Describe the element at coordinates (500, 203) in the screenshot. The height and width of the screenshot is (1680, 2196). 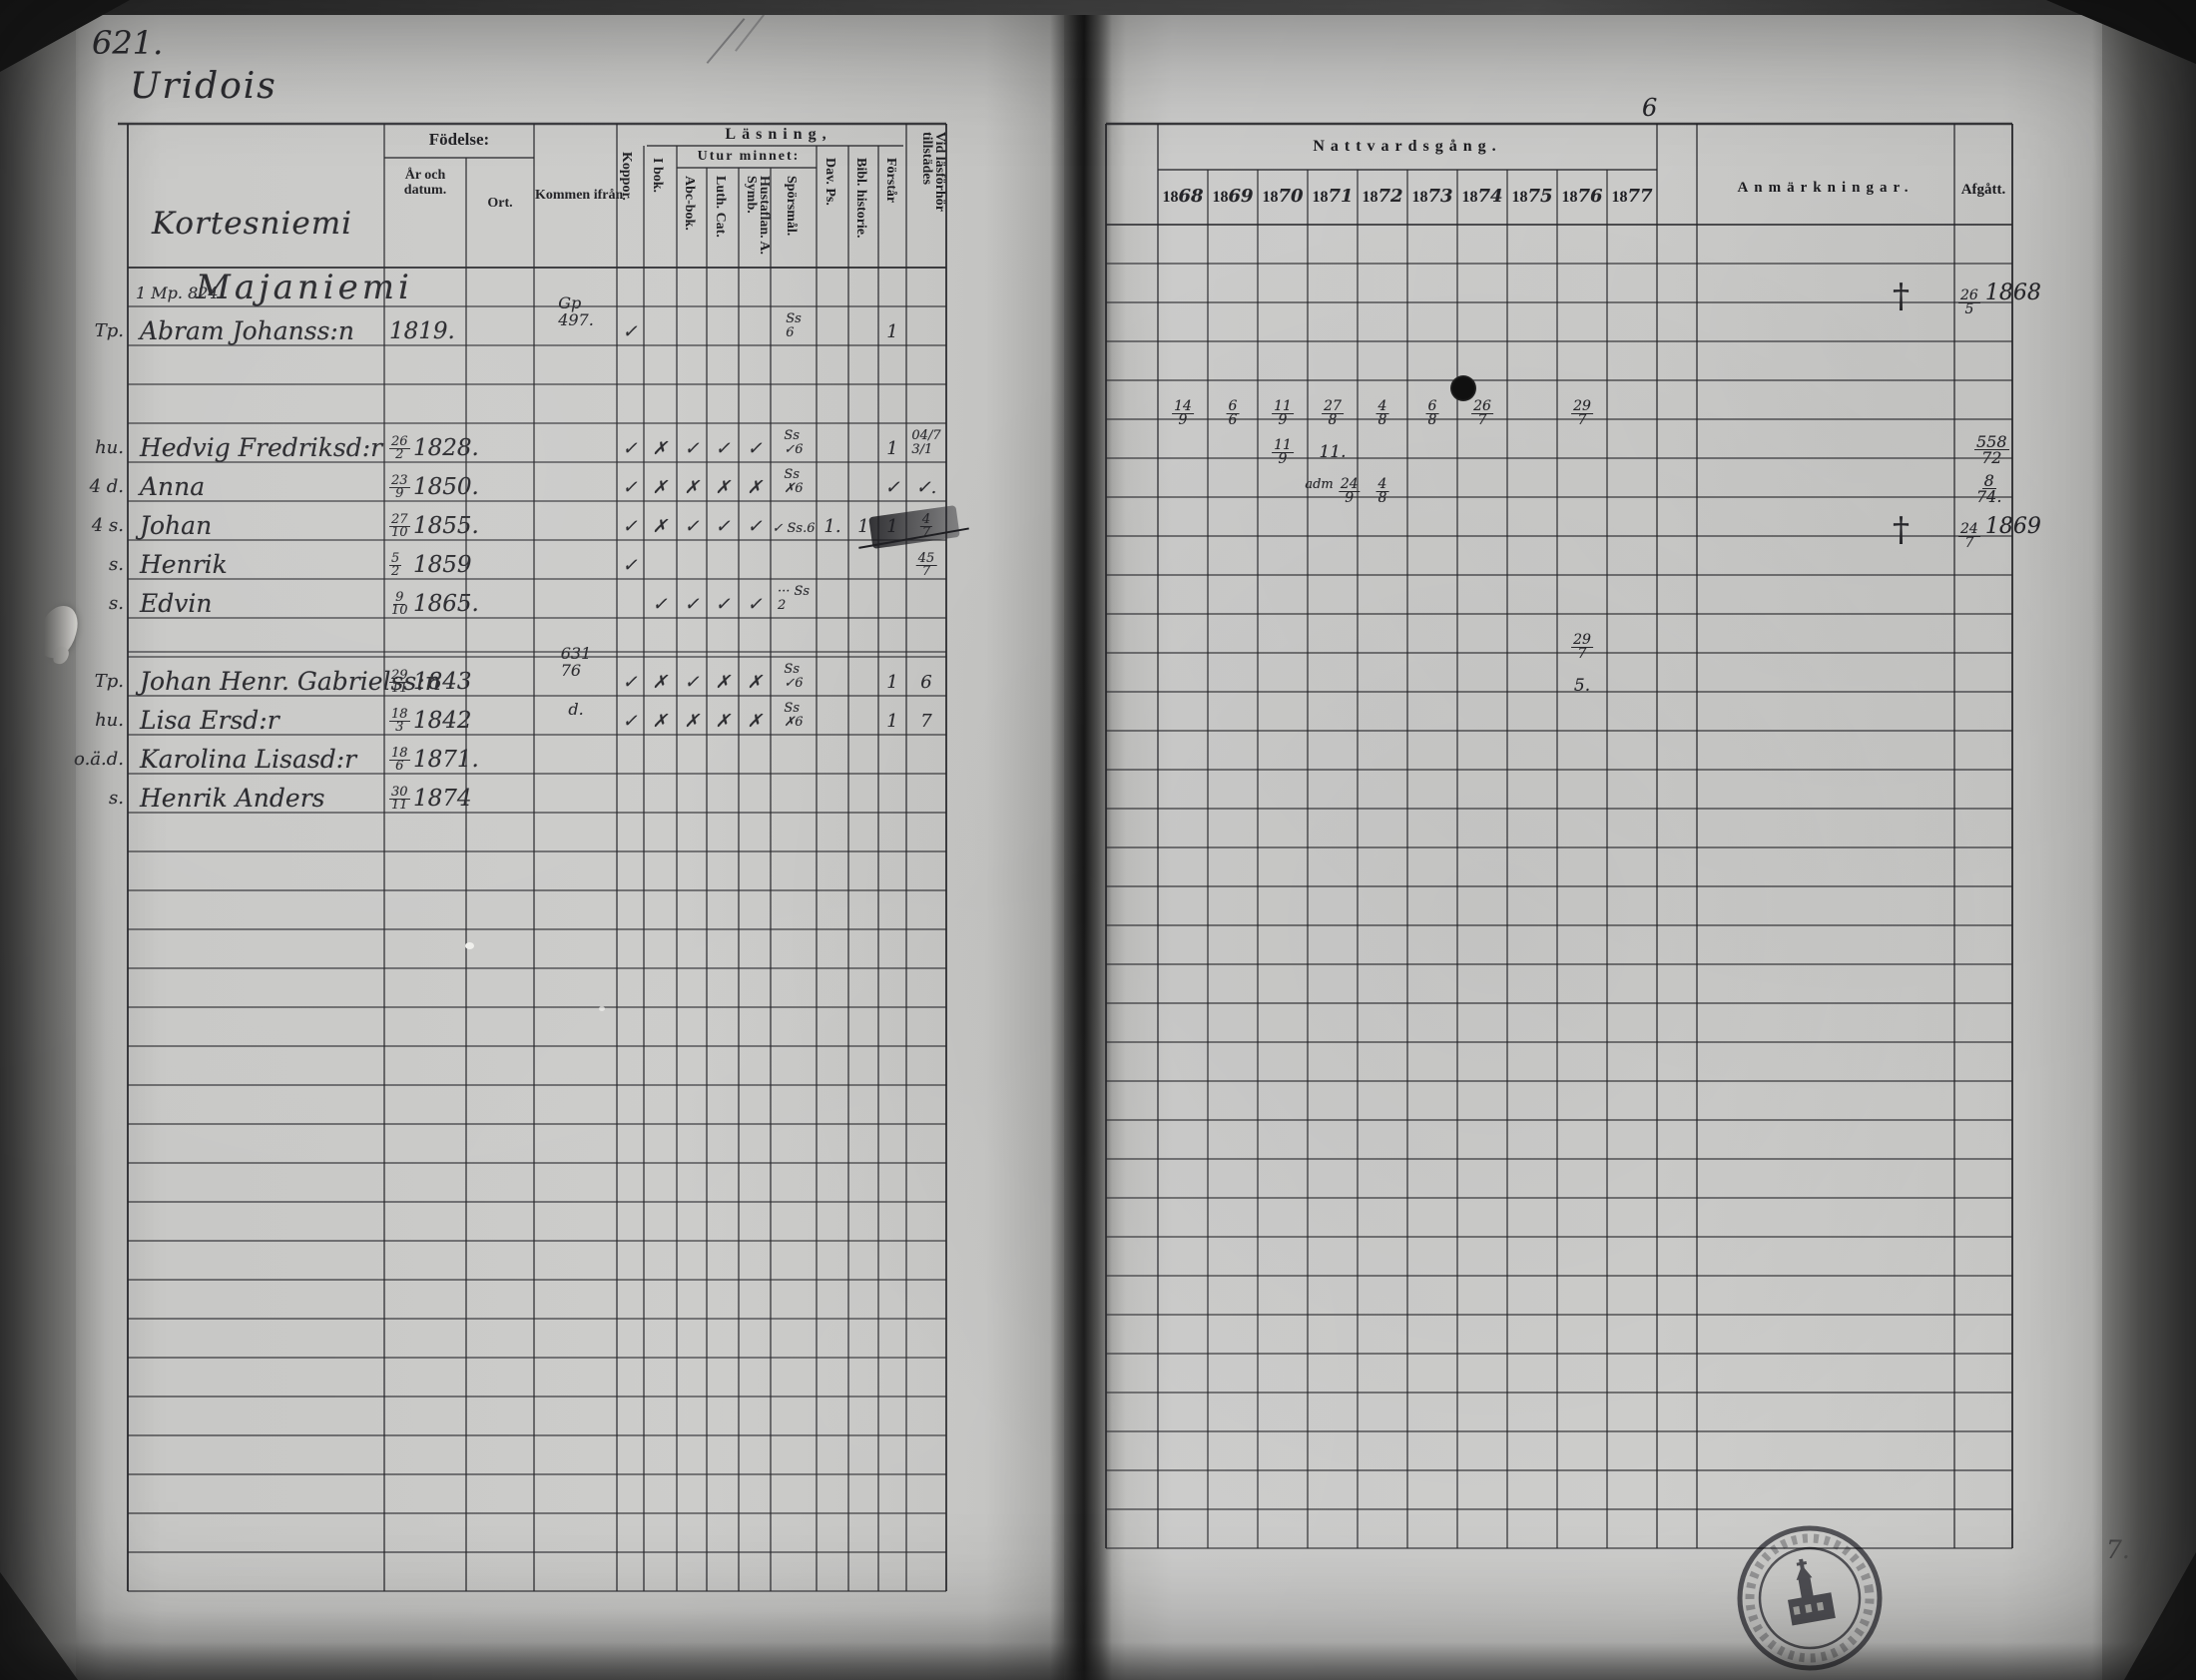
I see `birth-place-subheader: Ort.` at that location.